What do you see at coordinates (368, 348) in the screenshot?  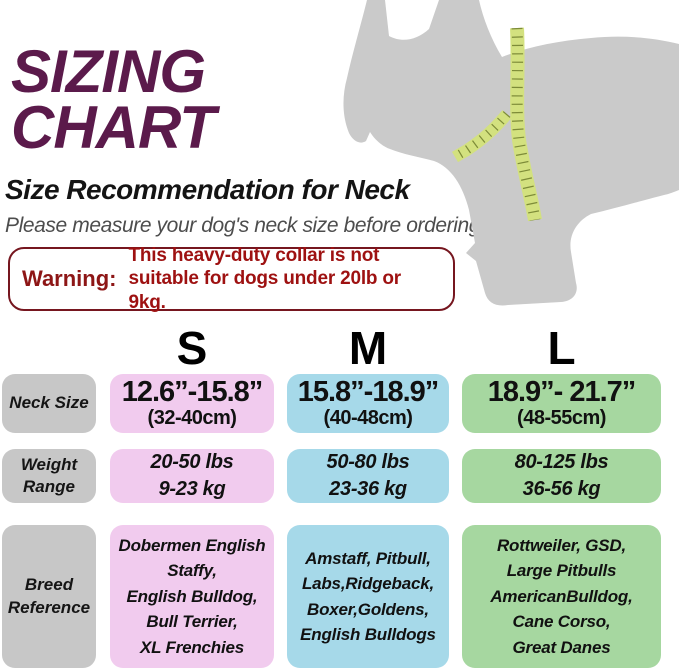 I see `column-header-m: M` at bounding box center [368, 348].